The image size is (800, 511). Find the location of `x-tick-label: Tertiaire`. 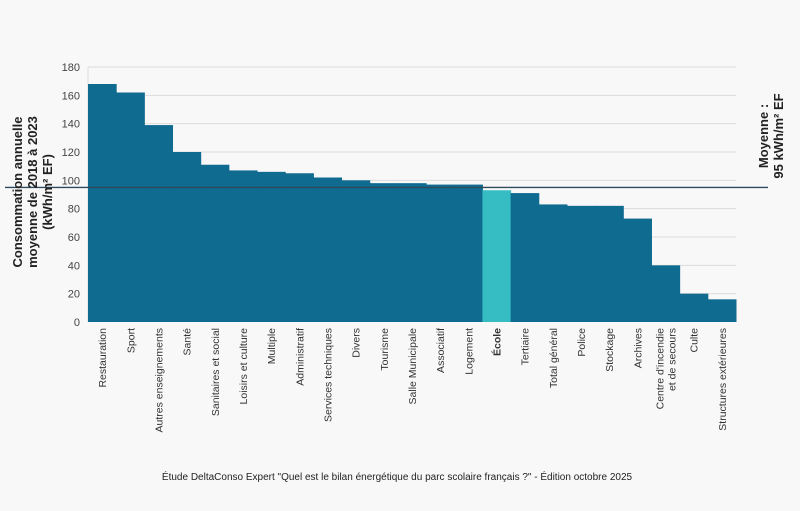

x-tick-label: Tertiaire is located at coordinates (526, 347).